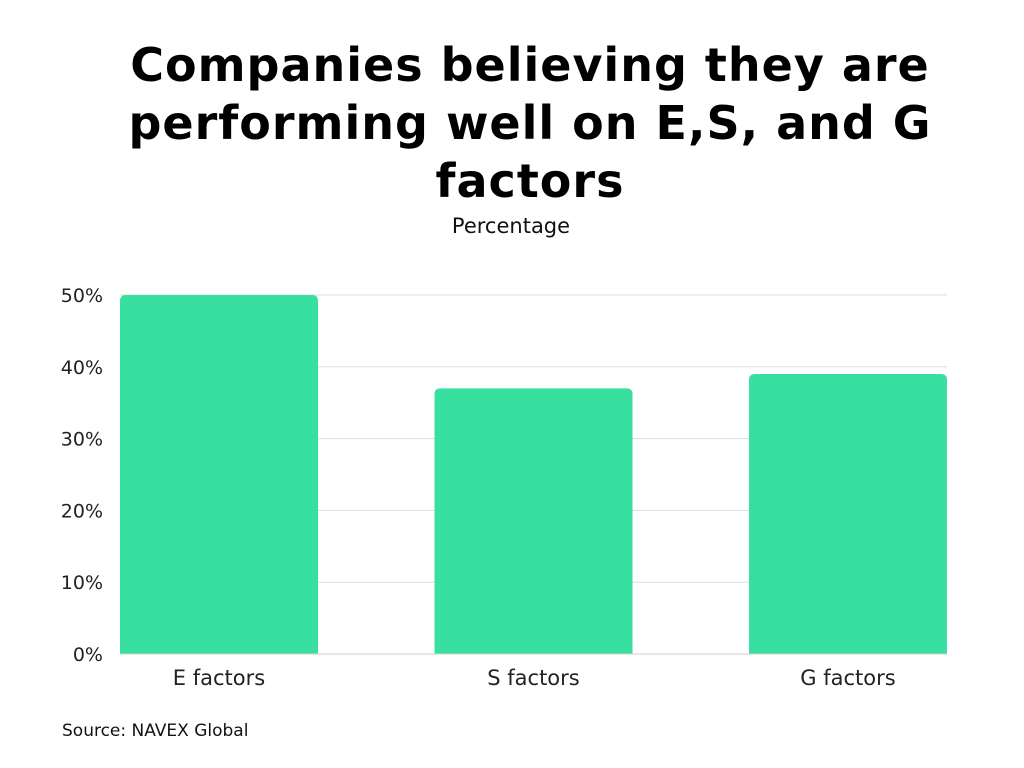 The image size is (1024, 768). I want to click on y-tick-label: 40%, so click(82, 368).